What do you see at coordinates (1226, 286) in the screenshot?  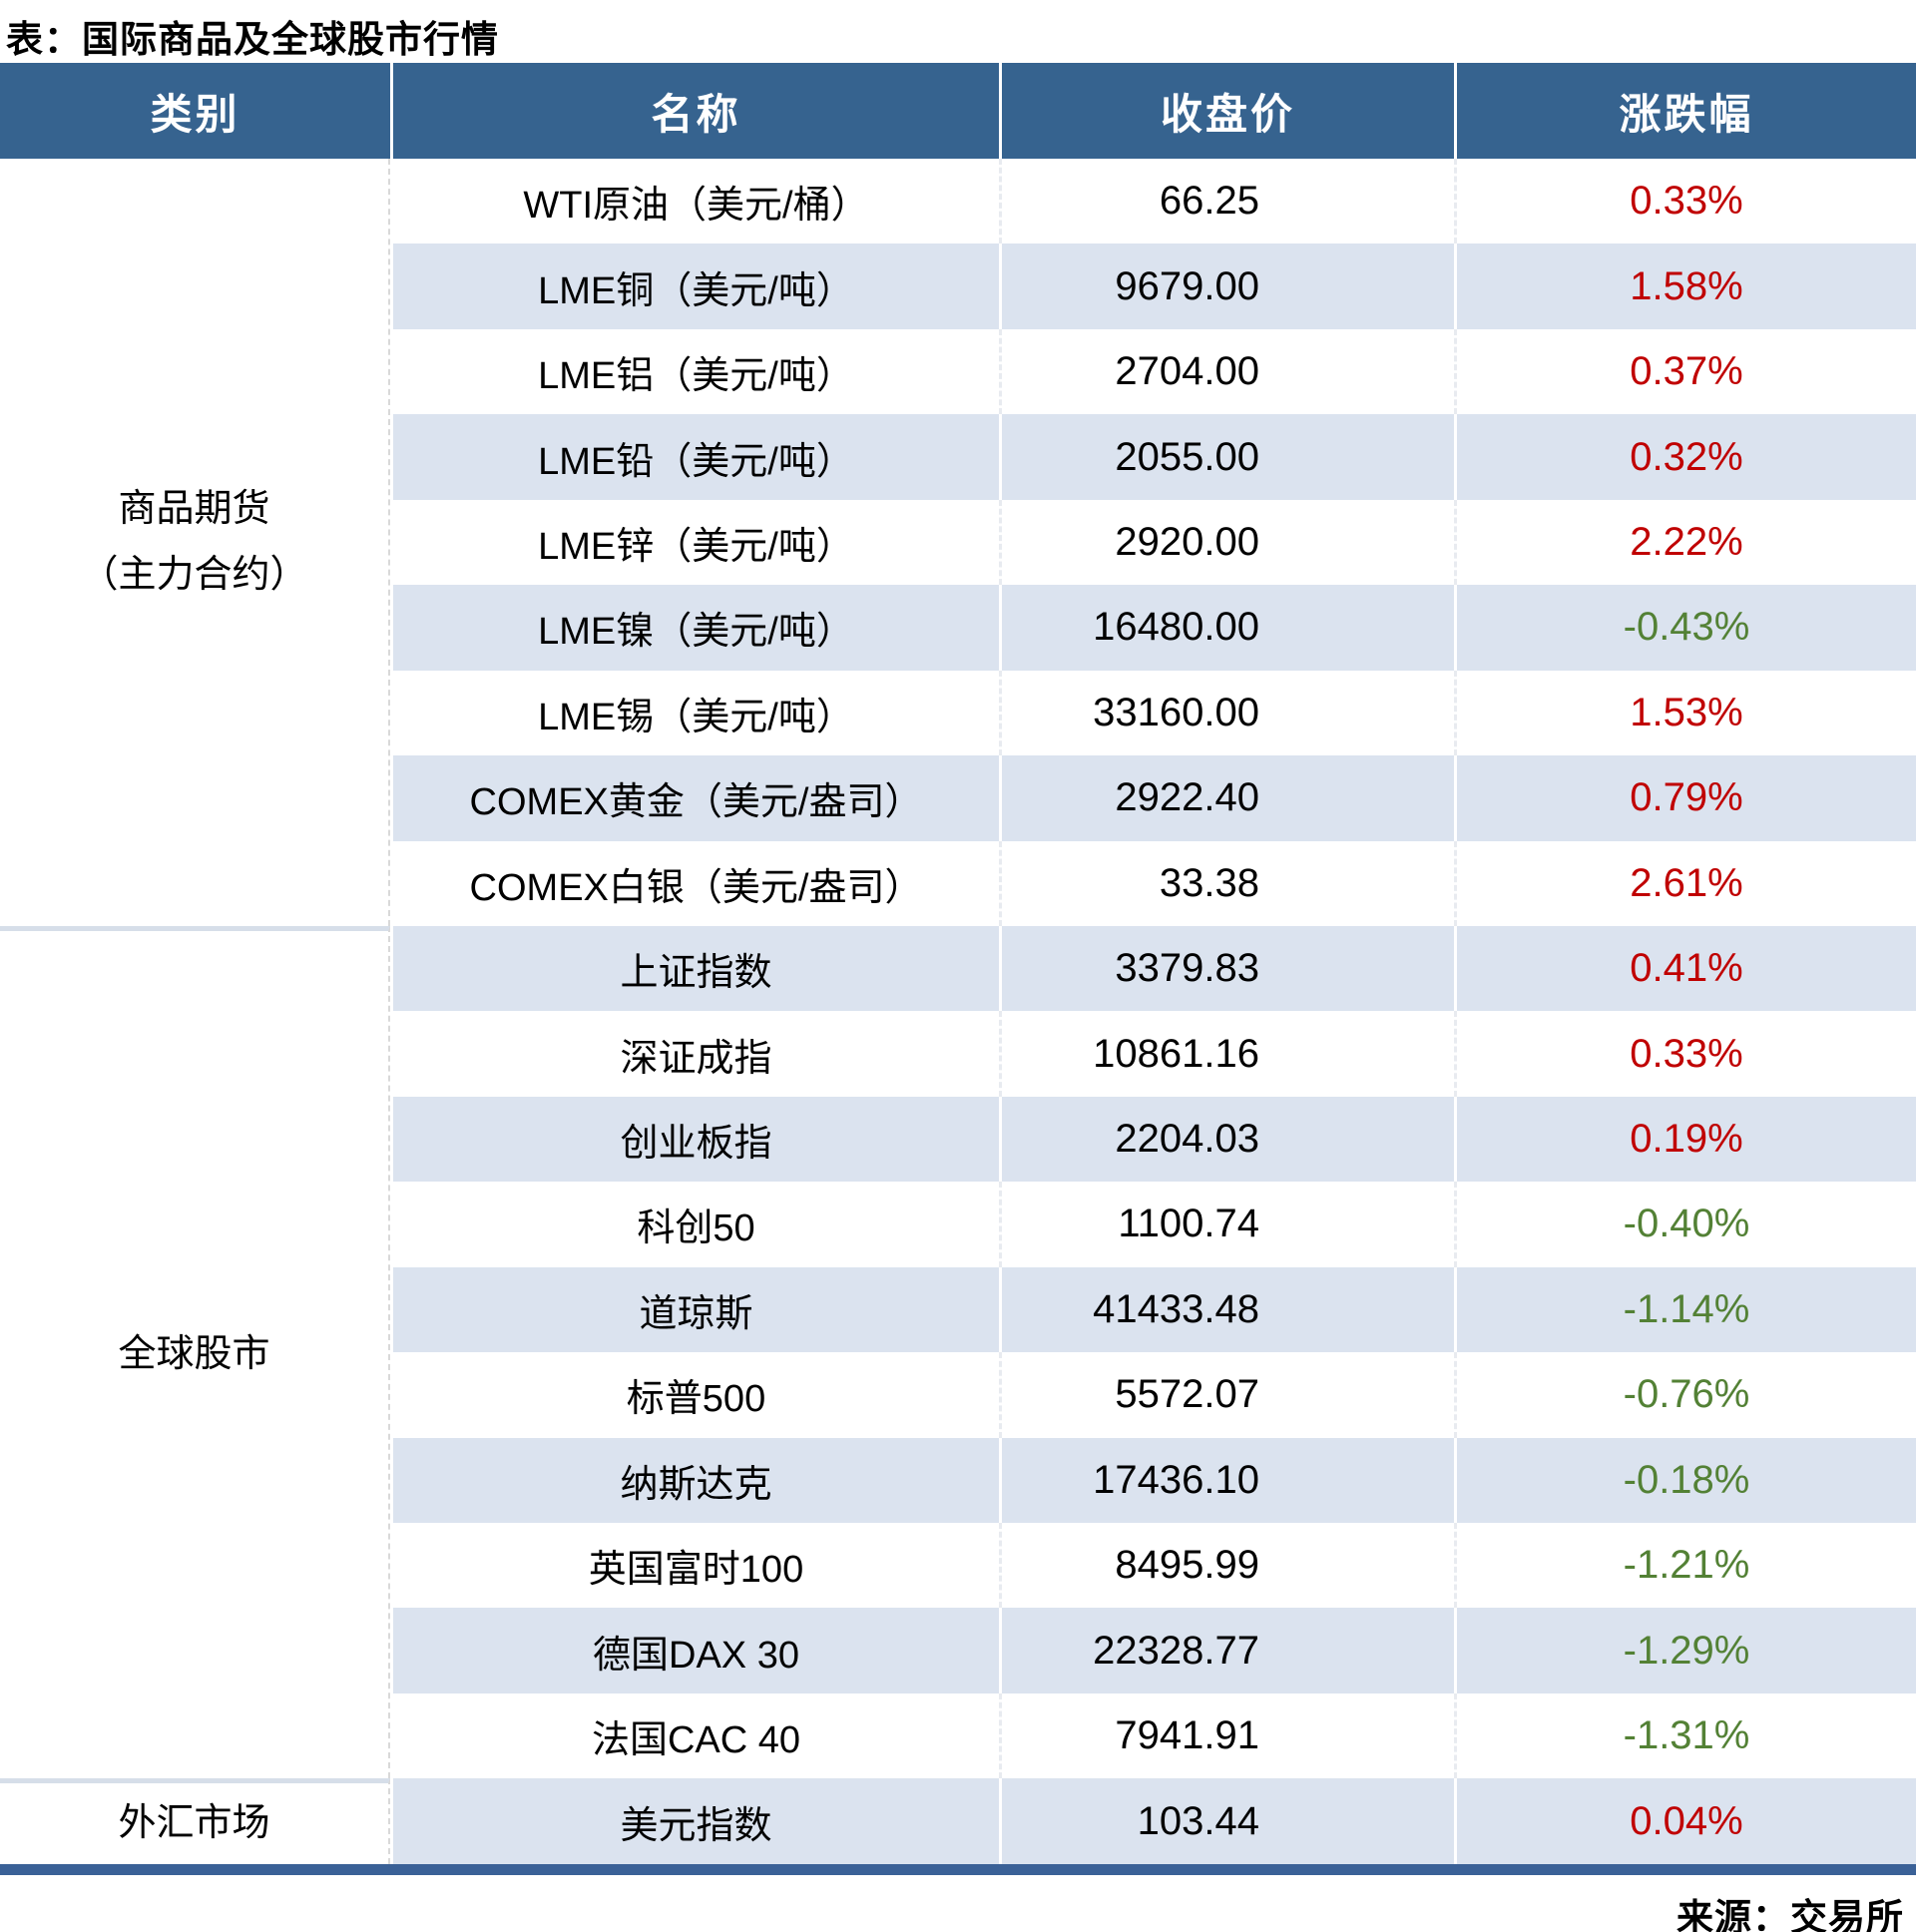 I see `close-cell: 9679.00` at bounding box center [1226, 286].